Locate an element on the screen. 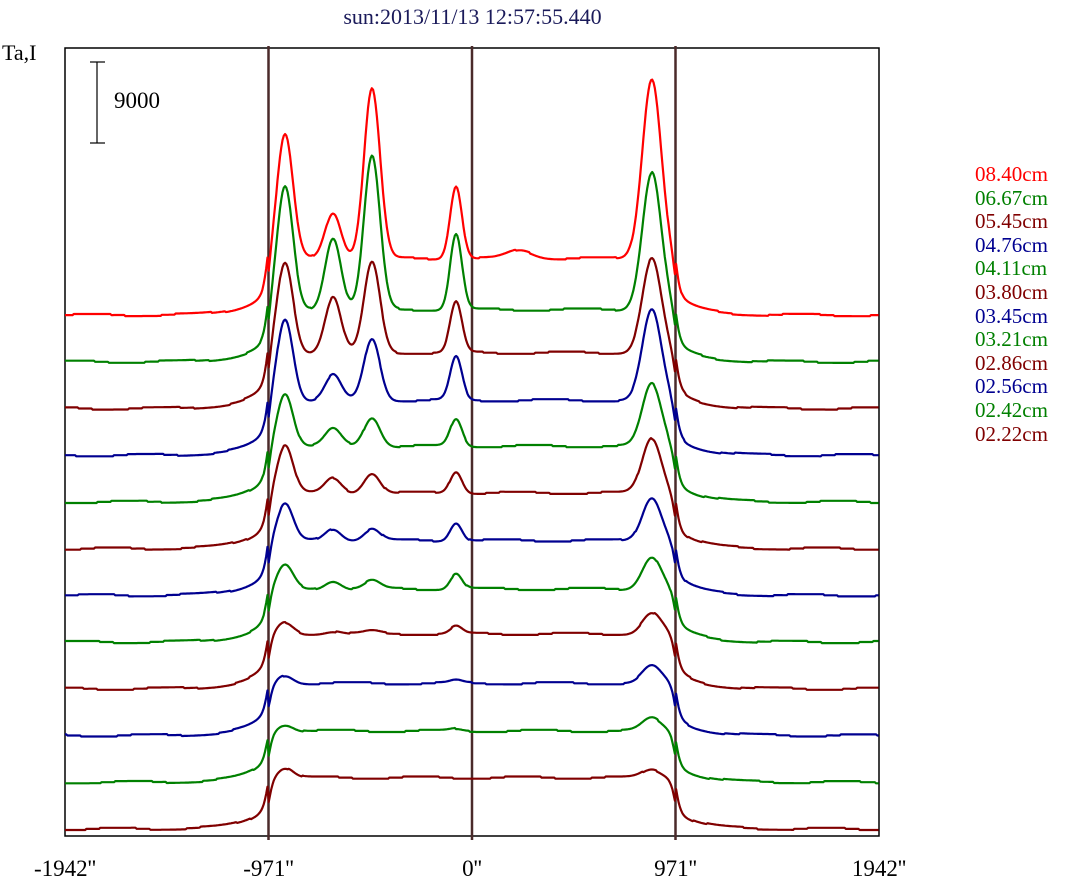  legend-entry: 02.86cm is located at coordinates (1011, 362).